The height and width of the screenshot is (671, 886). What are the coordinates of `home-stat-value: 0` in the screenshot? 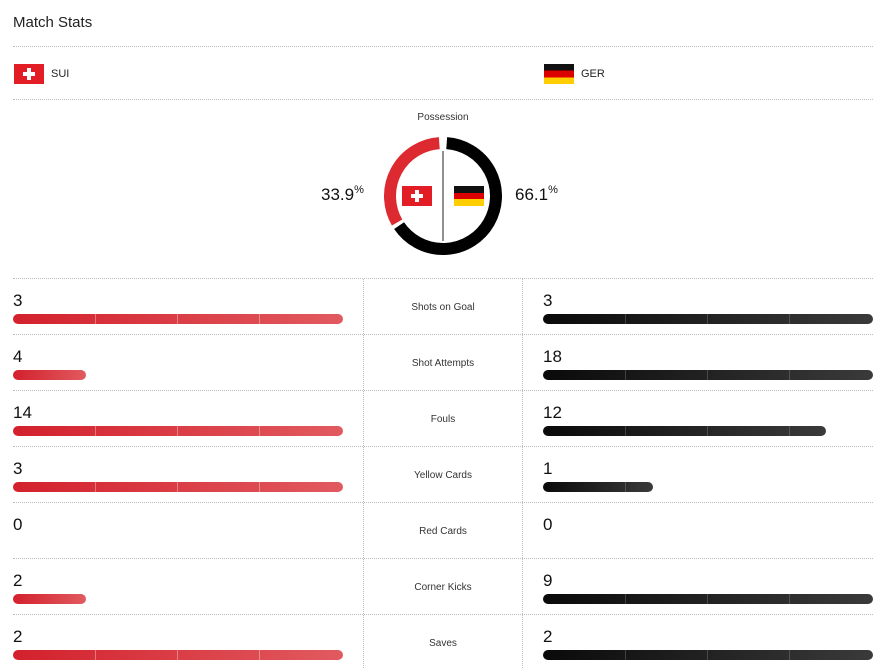 It's located at (18, 524).